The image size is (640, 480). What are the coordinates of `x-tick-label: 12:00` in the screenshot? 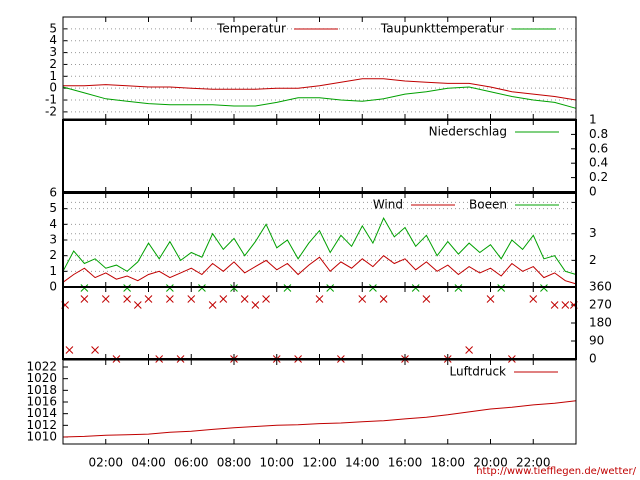 It's located at (319, 463).